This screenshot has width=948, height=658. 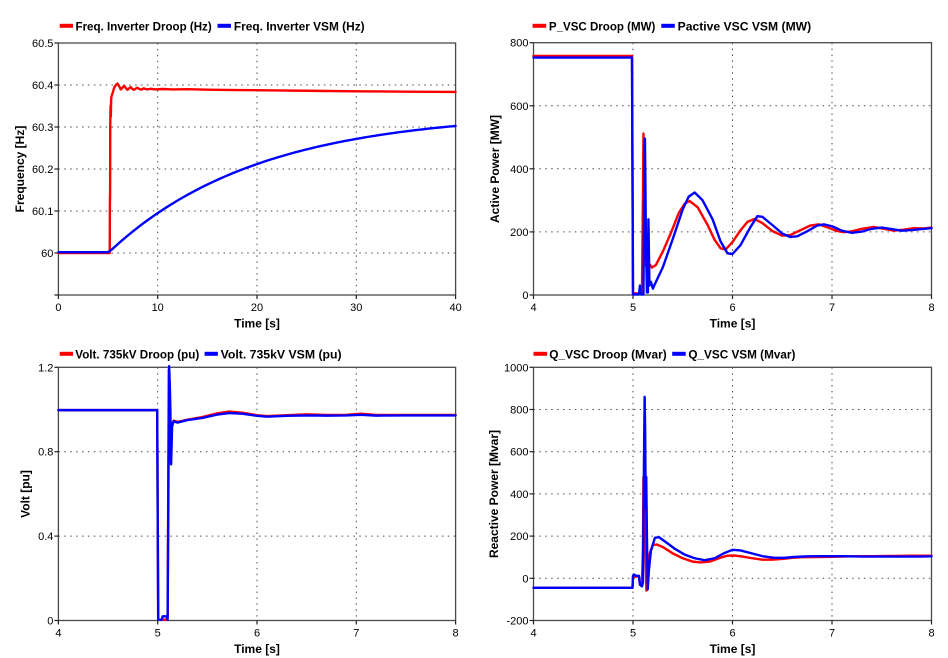 What do you see at coordinates (494, 494) in the screenshot?
I see `svg-text: Reactive Power [Mvar]` at bounding box center [494, 494].